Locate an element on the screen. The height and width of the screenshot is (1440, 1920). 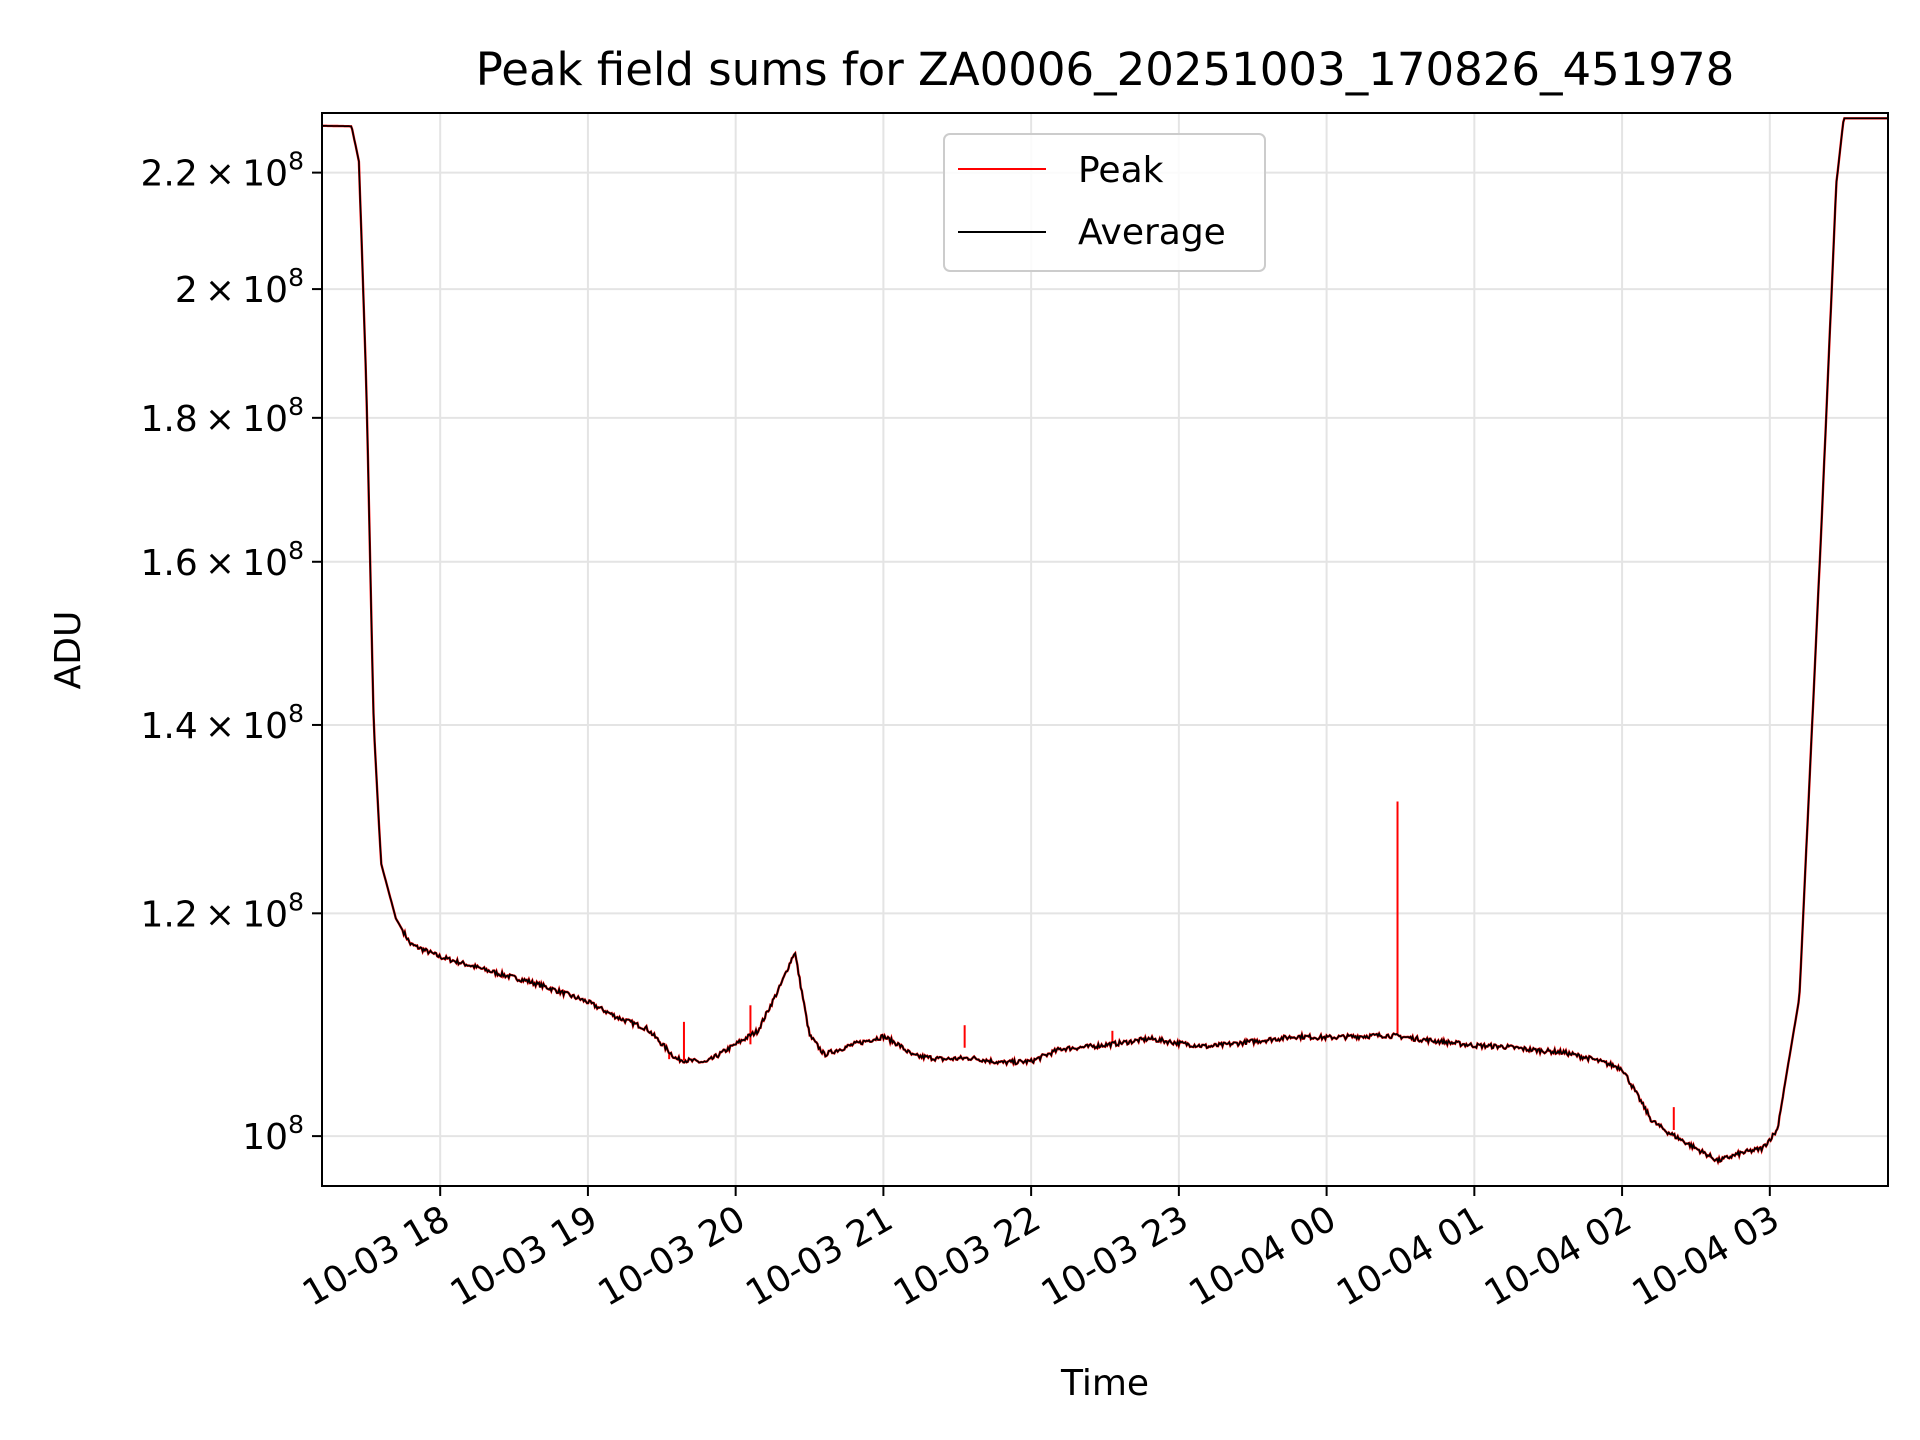
y-tick-label: 108 is located at coordinates (273, 1134).